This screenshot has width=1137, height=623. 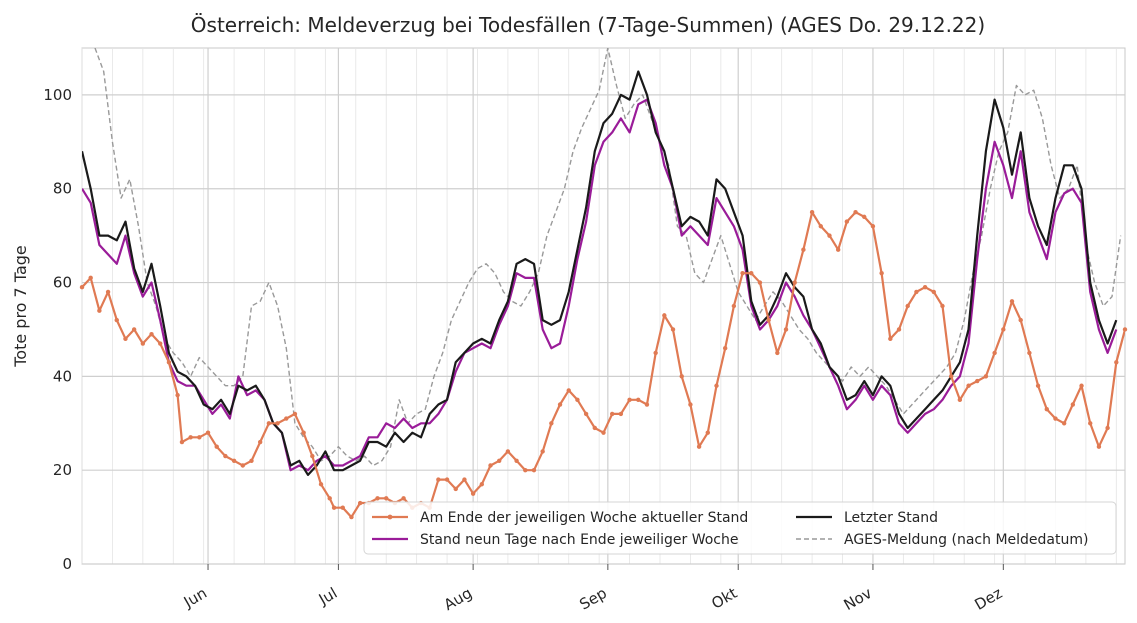 I want to click on x-tick-label: Sep, so click(x=592, y=599).